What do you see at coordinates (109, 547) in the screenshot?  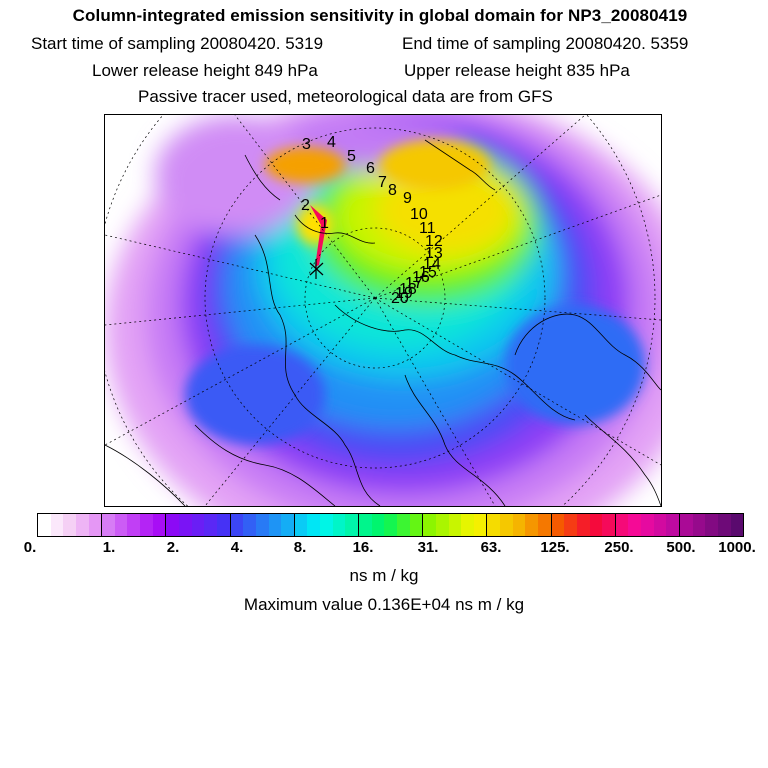 I see `colorbar-tick: 1.` at bounding box center [109, 547].